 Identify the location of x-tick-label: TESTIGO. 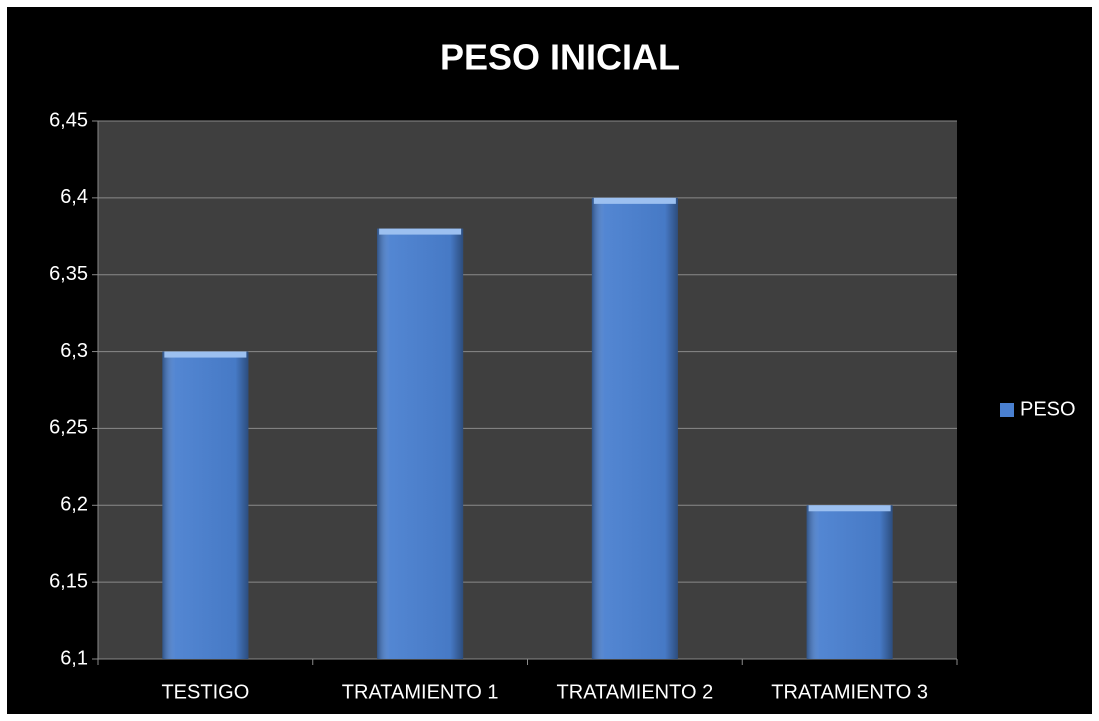
(205, 692).